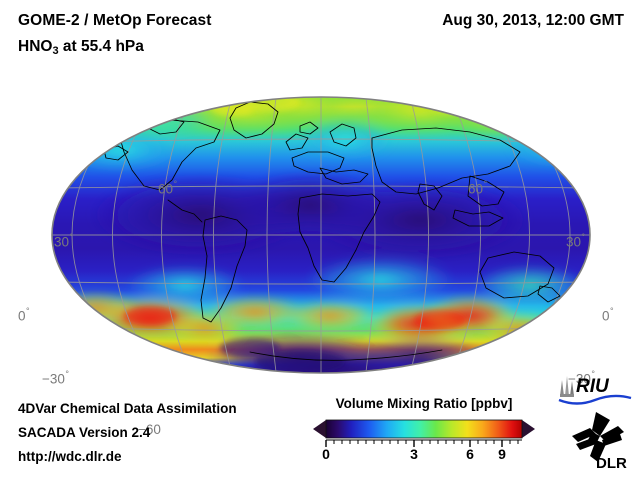 This screenshot has width=640, height=480. I want to click on riu-tower-icon, so click(567, 386).